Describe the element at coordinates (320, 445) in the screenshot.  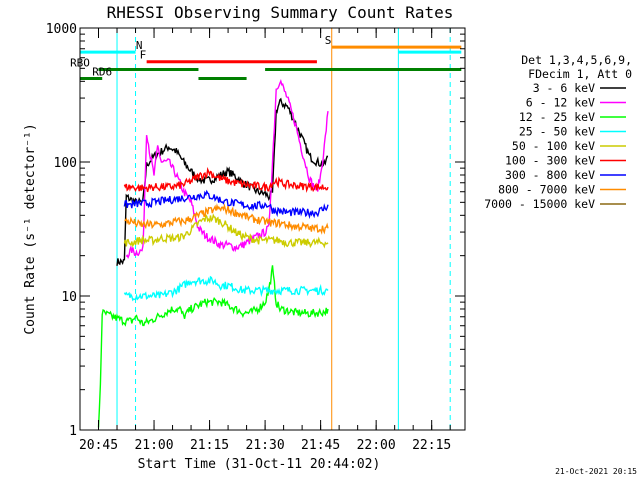
I see `x-tick-label-4: 21:45` at that location.